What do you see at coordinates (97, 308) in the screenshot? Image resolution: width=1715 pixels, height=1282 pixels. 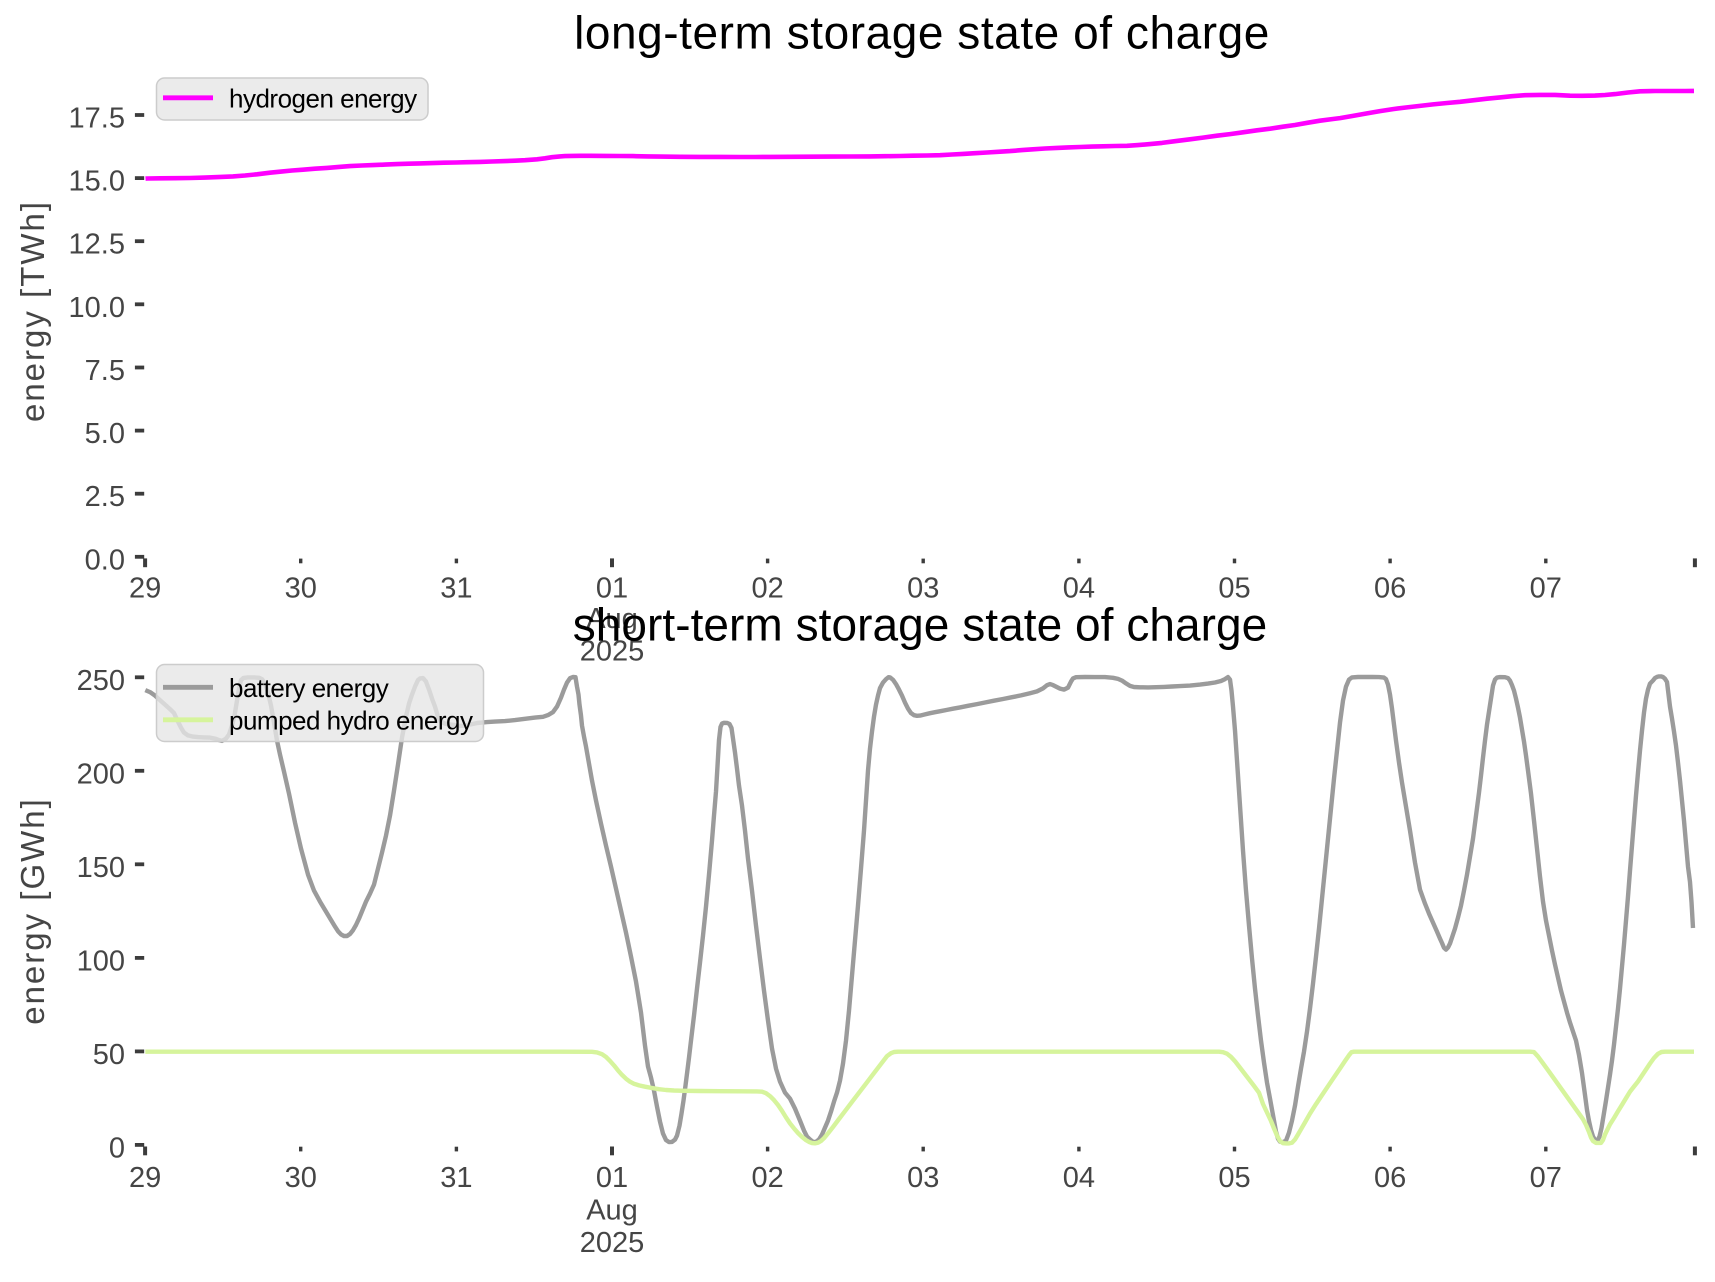 I see `svg-text: 10.0` at bounding box center [97, 308].